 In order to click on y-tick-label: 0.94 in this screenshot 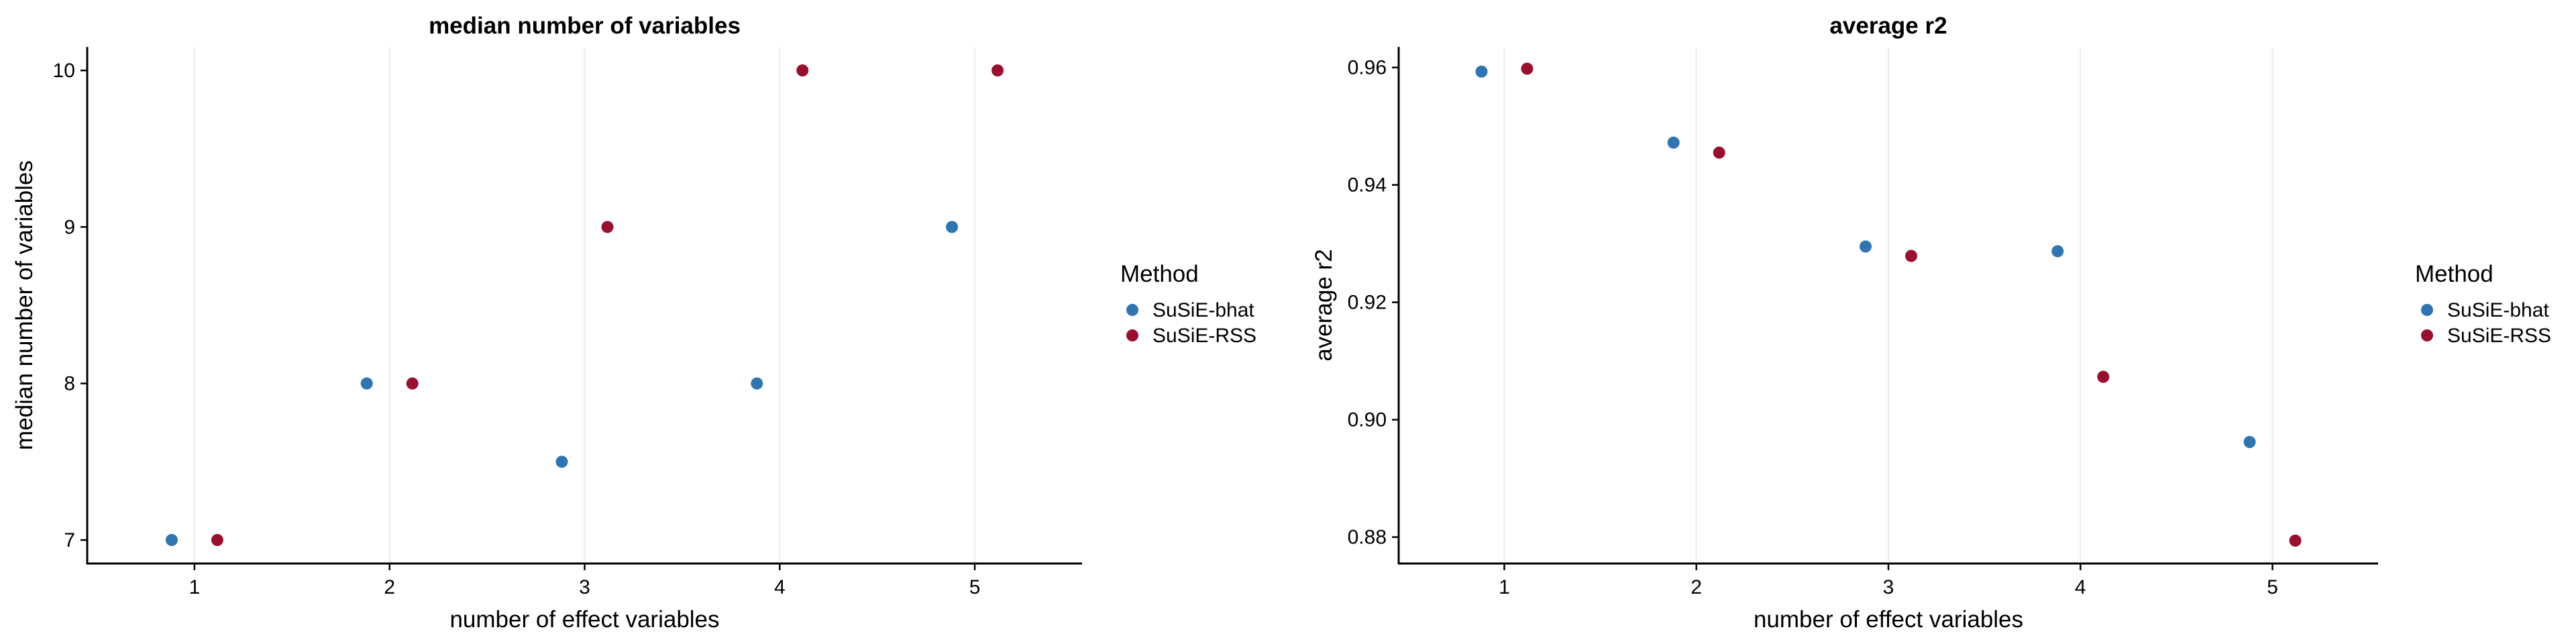, I will do `click(1367, 185)`.